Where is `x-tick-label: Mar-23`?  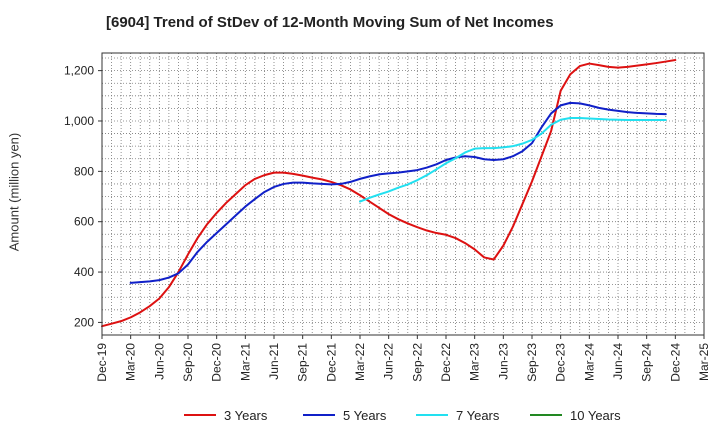
x-tick-label: Mar-23 is located at coordinates (475, 362).